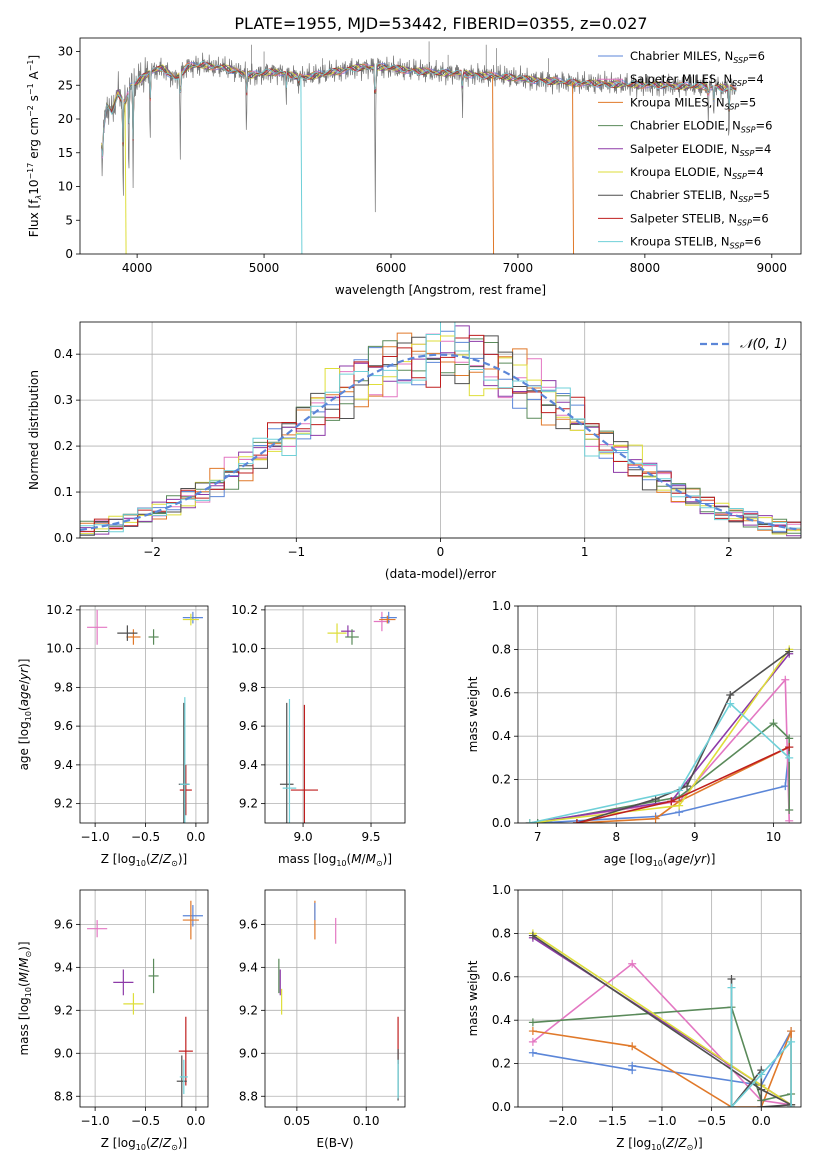  I want to click on legend-label: 𝒩(0, 1), so click(763, 344).